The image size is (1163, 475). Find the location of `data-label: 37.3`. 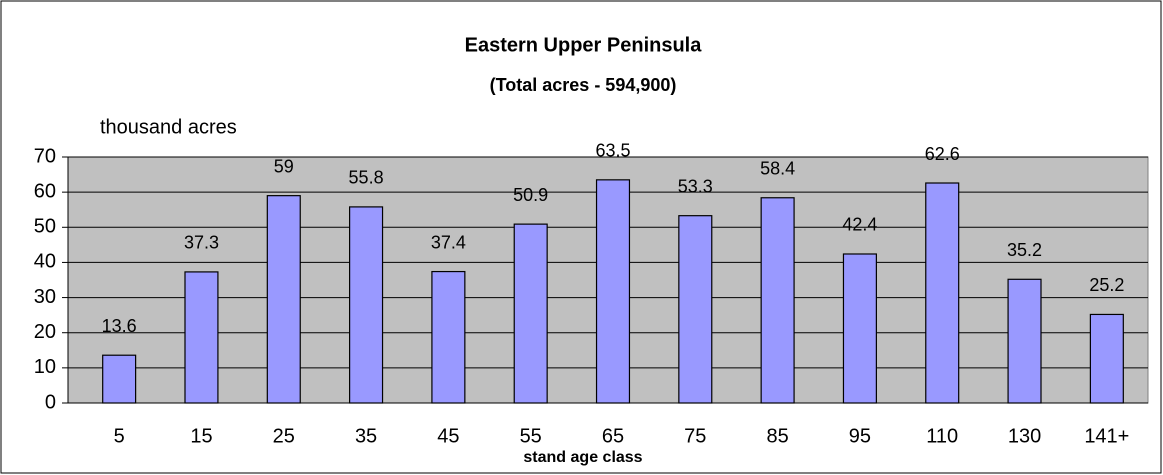

data-label: 37.3 is located at coordinates (201, 243).